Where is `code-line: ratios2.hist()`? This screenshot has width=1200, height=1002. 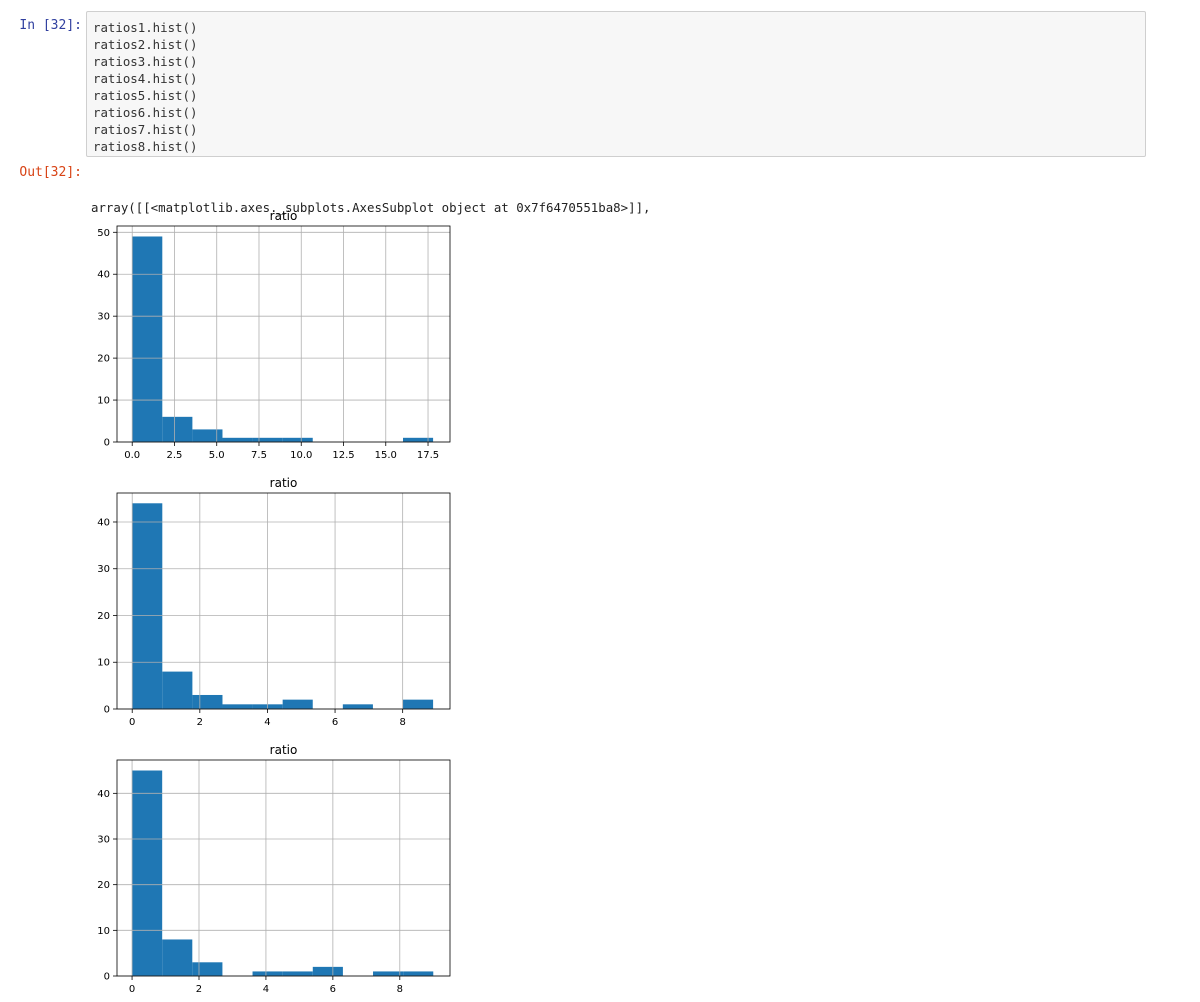 code-line: ratios2.hist() is located at coordinates (145, 44).